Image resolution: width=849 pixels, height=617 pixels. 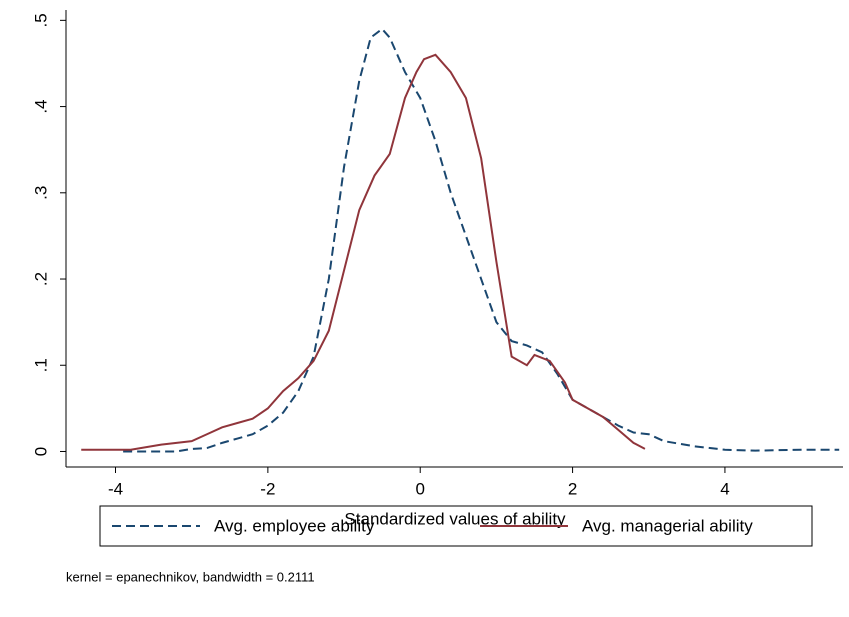 I want to click on y-tick-label: .2, so click(x=40, y=279).